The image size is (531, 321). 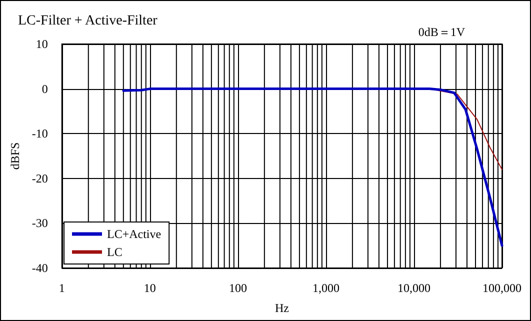 I want to click on y-tick-label: -20, so click(x=40, y=178).